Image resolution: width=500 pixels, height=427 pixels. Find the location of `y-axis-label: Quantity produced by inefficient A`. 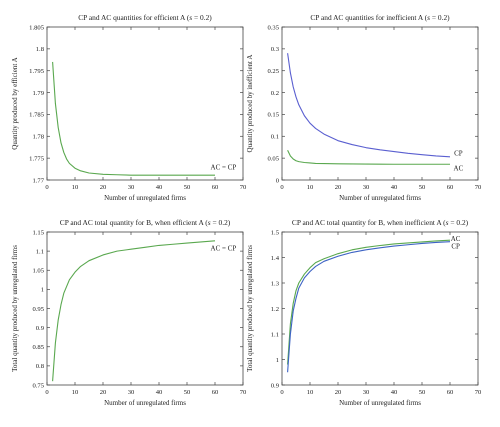

y-axis-label: Quantity produced by inefficient A is located at coordinates (250, 104).